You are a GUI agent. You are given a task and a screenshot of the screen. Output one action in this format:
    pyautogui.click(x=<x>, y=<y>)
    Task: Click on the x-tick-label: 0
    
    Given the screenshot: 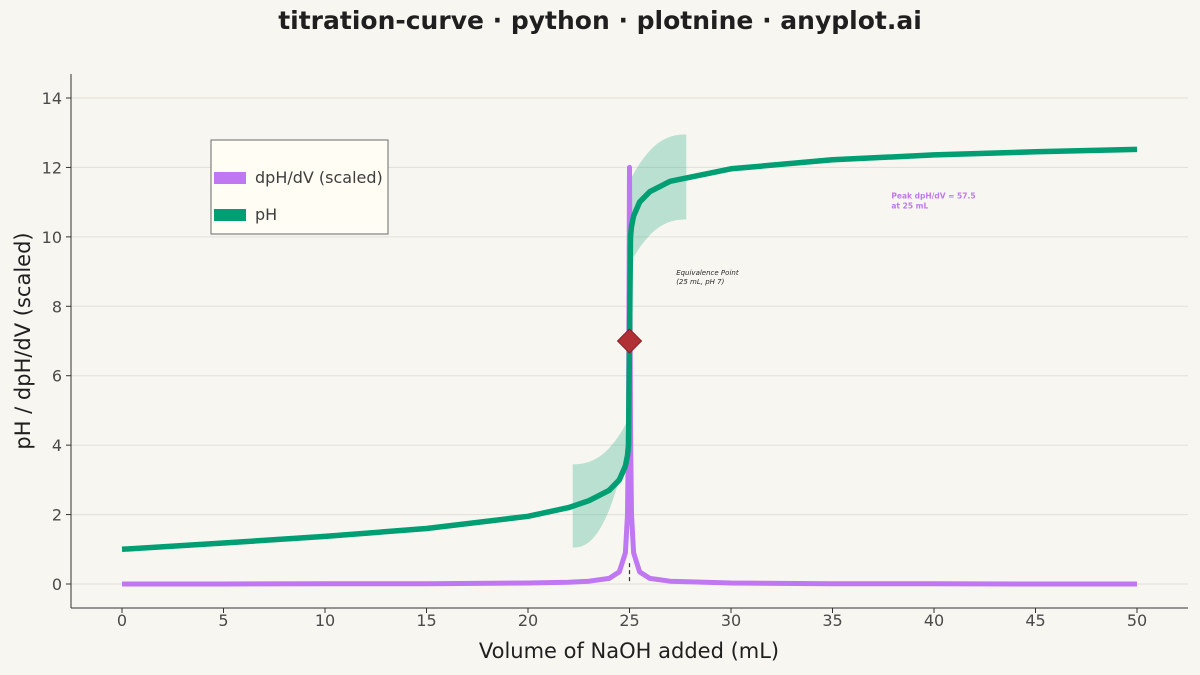 What is the action you would take?
    pyautogui.click(x=122, y=620)
    